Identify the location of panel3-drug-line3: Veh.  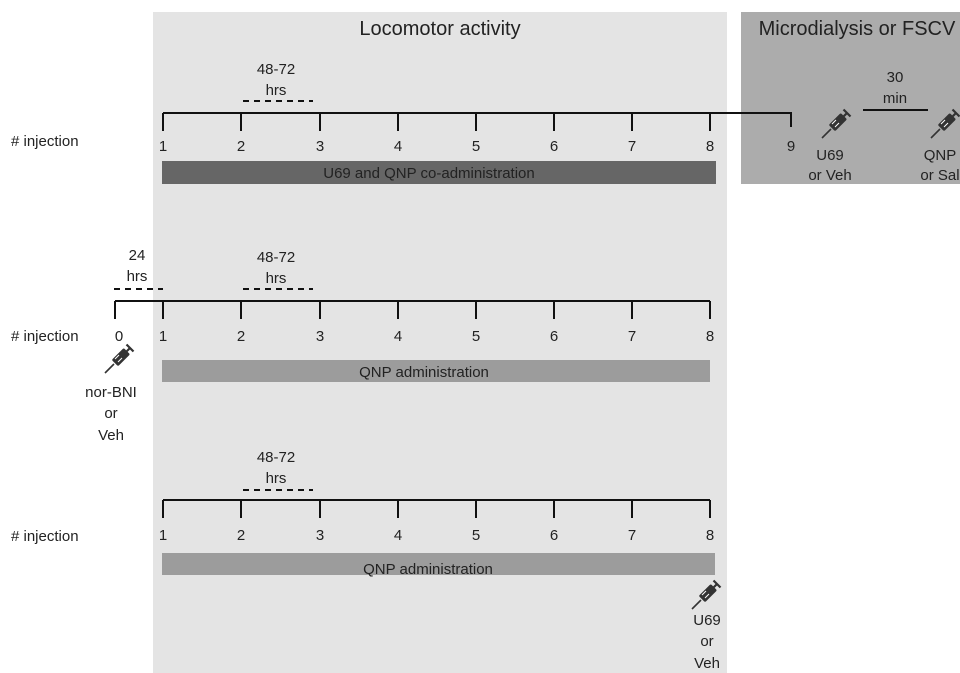
(707, 663).